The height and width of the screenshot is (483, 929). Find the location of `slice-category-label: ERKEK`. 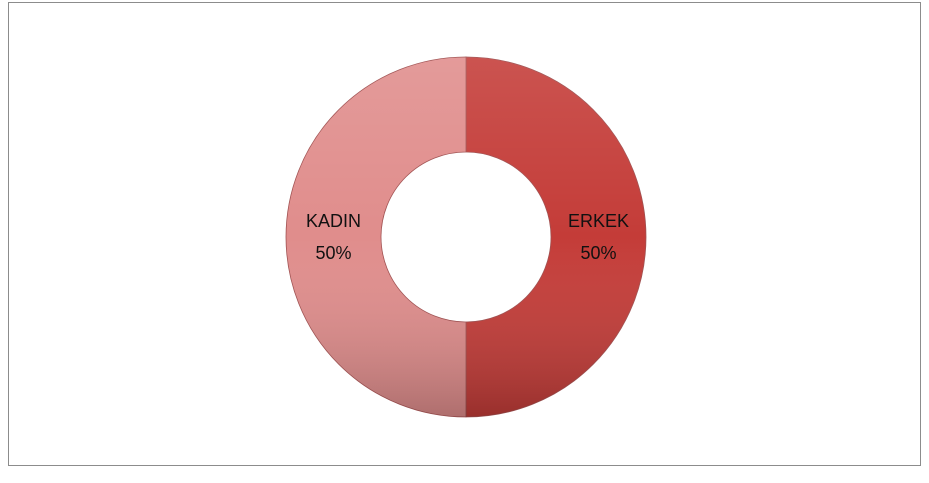

slice-category-label: ERKEK is located at coordinates (598, 221).